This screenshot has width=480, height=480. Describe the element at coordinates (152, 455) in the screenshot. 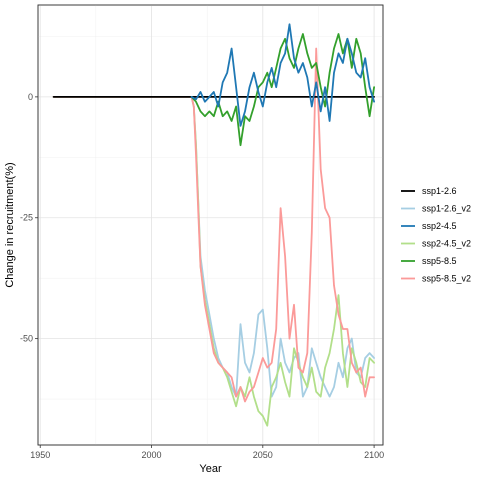

I see `x-tick-label: 2000` at that location.